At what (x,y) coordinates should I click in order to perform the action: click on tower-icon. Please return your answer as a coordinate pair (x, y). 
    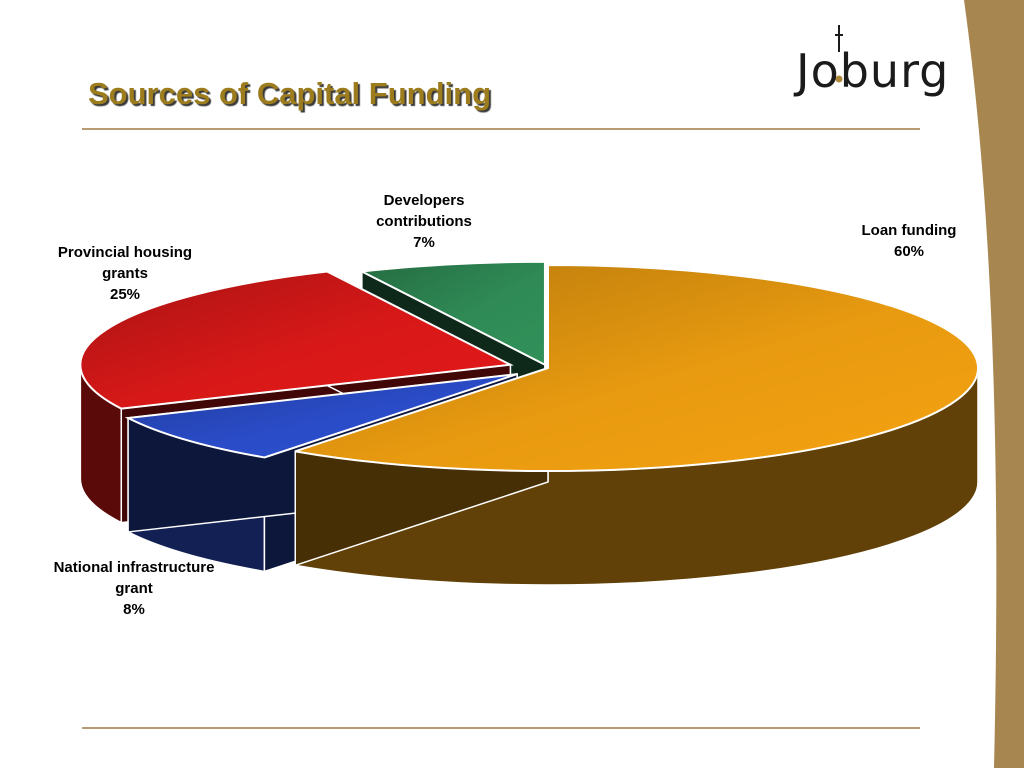
    Looking at the image, I should click on (839, 54).